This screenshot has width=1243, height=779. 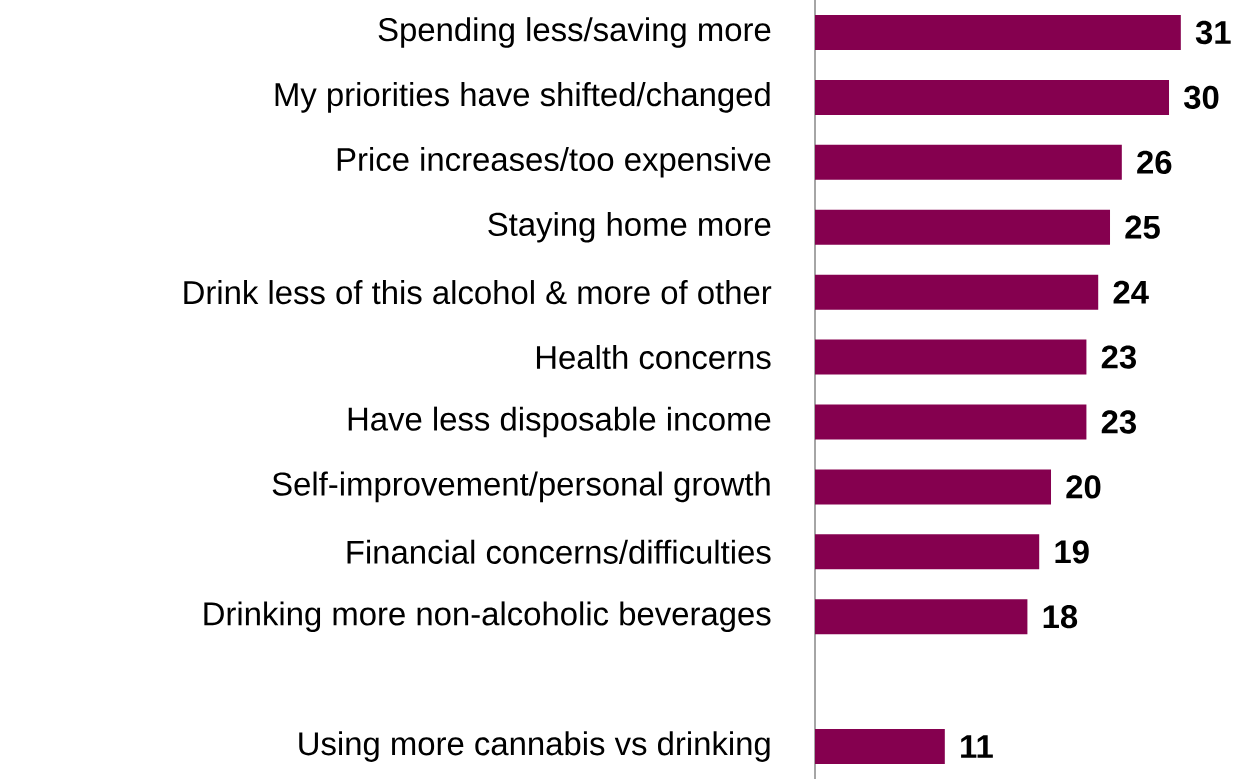 I want to click on data-label: 19, so click(x=1072, y=552).